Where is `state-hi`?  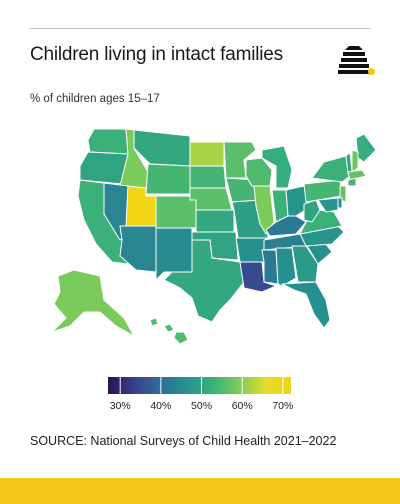 state-hi is located at coordinates (169, 331).